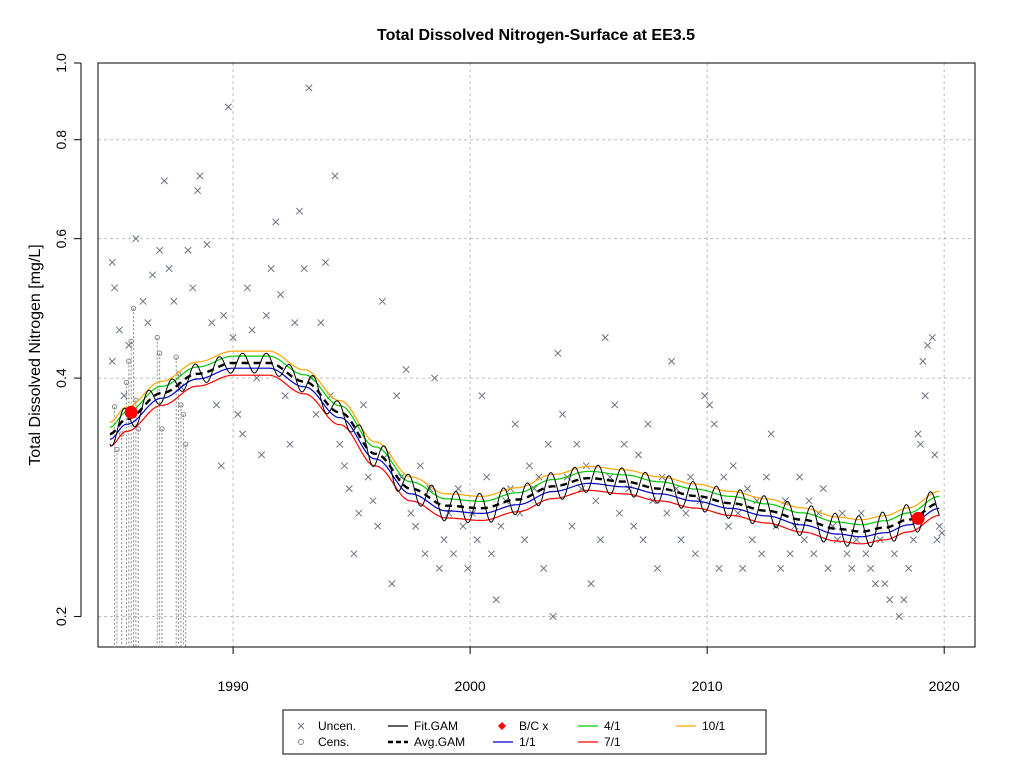  I want to click on legend-label: Fit.GAM, so click(436, 726).